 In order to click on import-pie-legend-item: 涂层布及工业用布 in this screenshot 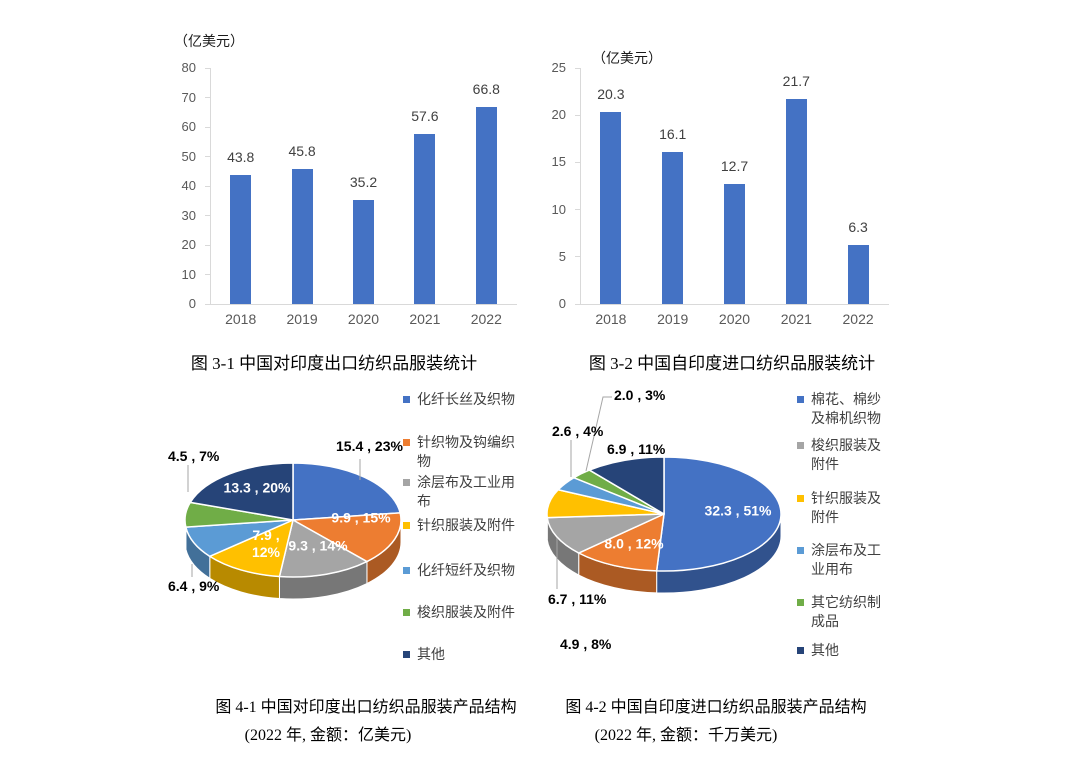, I will do `click(843, 559)`.